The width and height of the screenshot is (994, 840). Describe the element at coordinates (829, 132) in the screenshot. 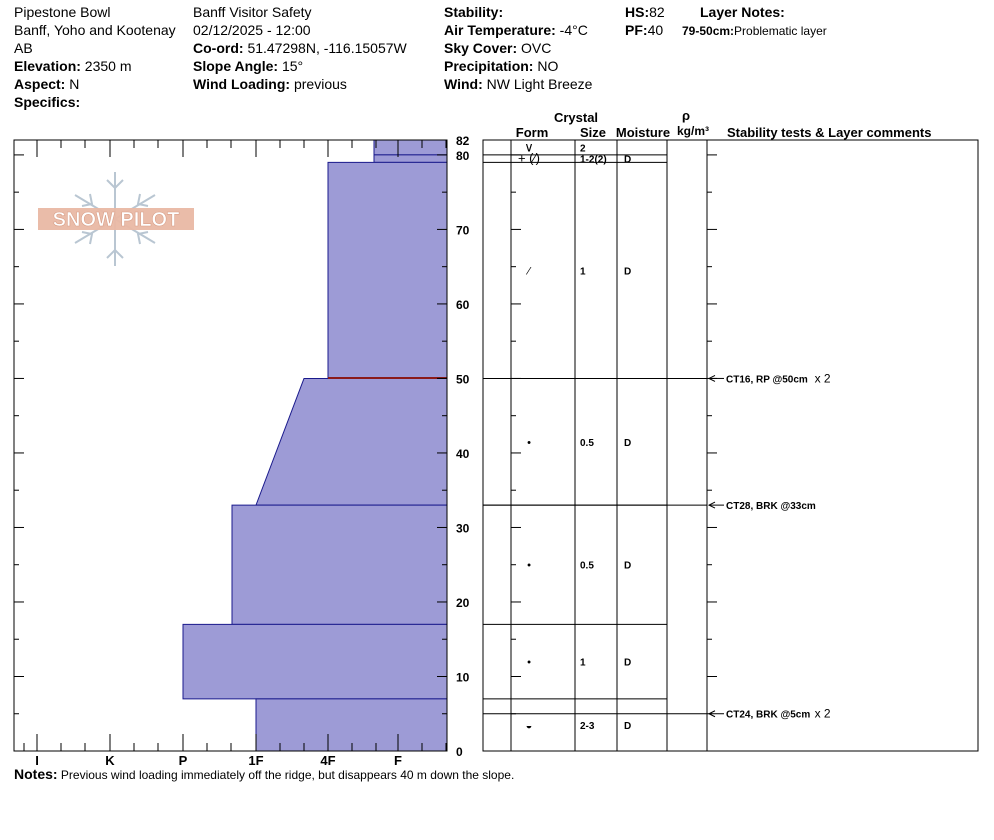

I see `comments-header: Stability tests & Layer comments` at that location.